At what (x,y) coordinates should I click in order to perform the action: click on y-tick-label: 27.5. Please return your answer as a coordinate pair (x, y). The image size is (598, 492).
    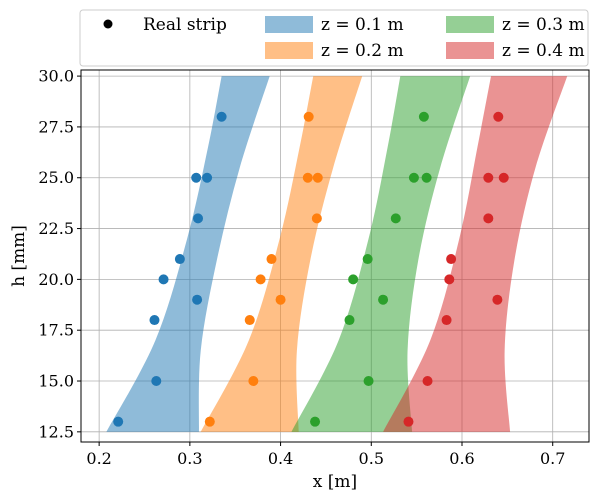
    Looking at the image, I should click on (56, 126).